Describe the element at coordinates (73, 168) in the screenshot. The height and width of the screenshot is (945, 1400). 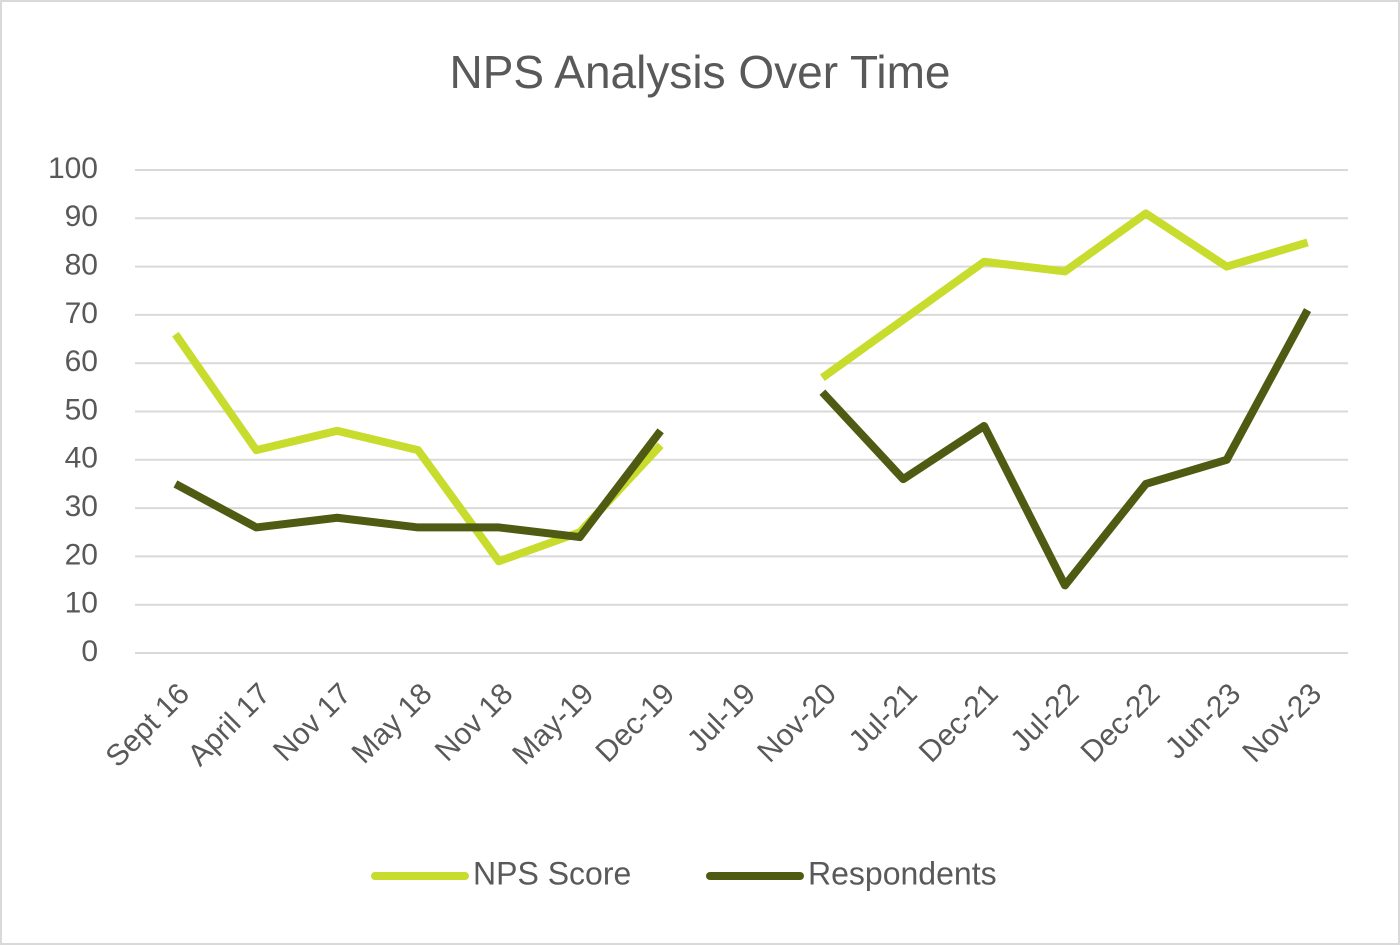
I see `y-tick-label: 100` at that location.